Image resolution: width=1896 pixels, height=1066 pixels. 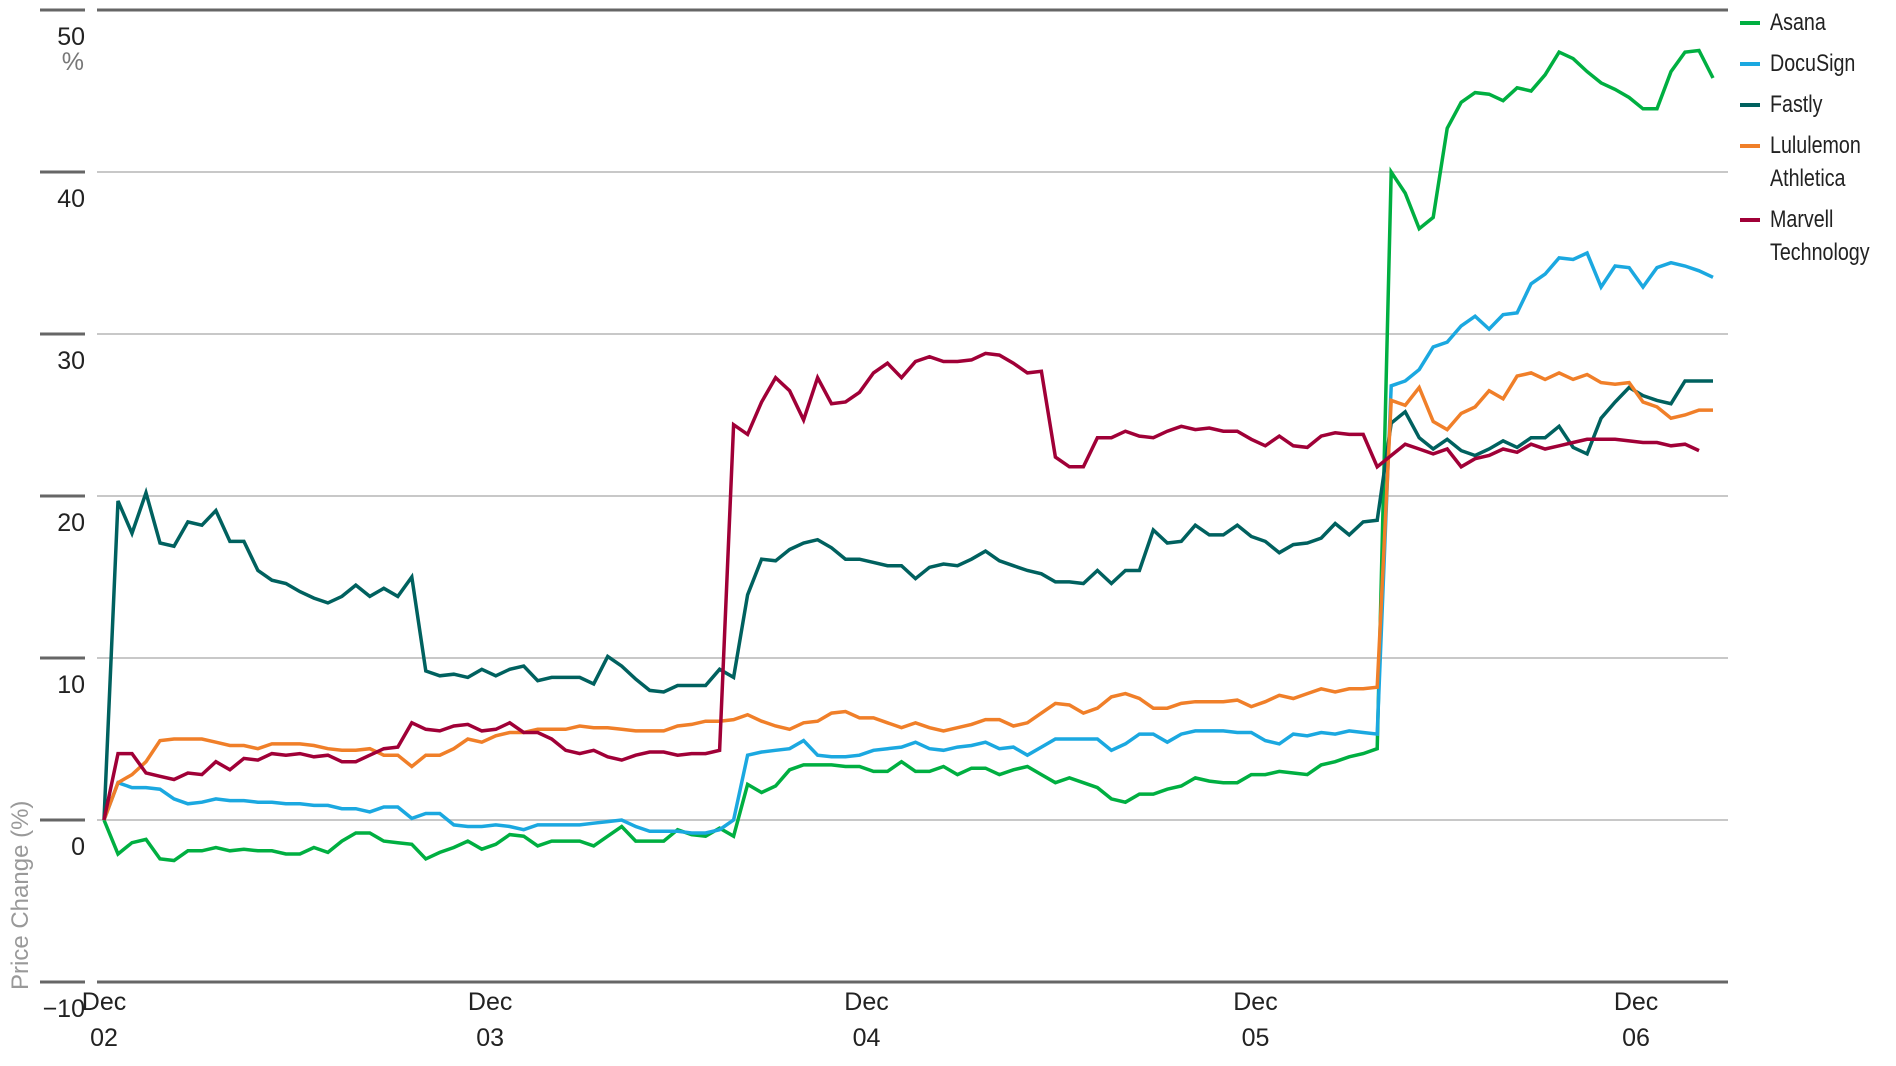 What do you see at coordinates (1750, 23) in the screenshot?
I see `legend-swatch-asana` at bounding box center [1750, 23].